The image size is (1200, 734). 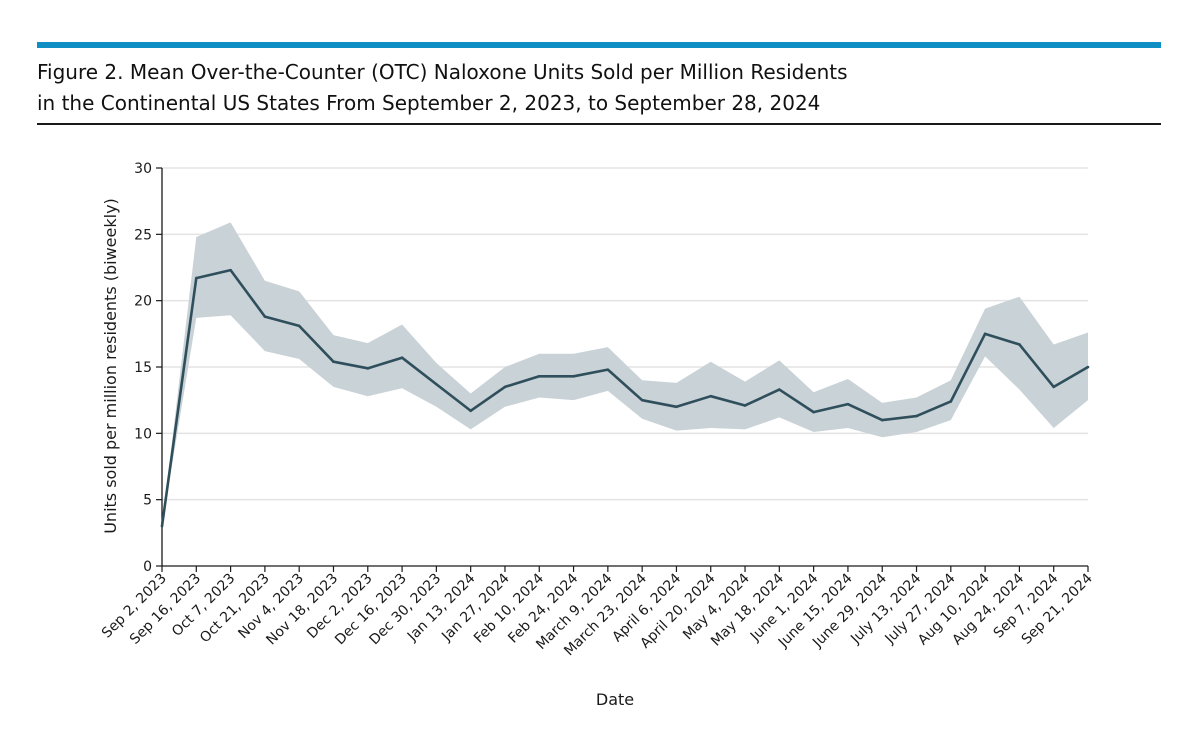 I want to click on title-rule, so click(x=599, y=124).